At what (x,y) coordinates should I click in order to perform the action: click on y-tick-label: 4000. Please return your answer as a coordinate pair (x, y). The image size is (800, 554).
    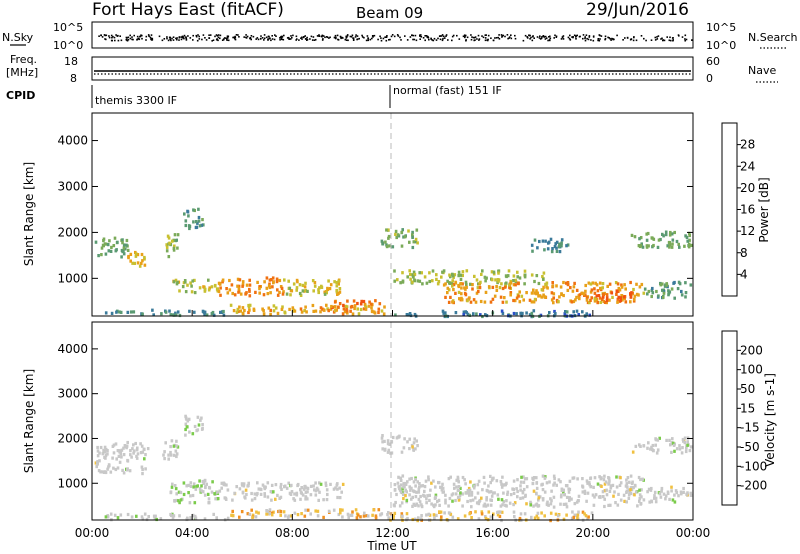
    Looking at the image, I should click on (72, 141).